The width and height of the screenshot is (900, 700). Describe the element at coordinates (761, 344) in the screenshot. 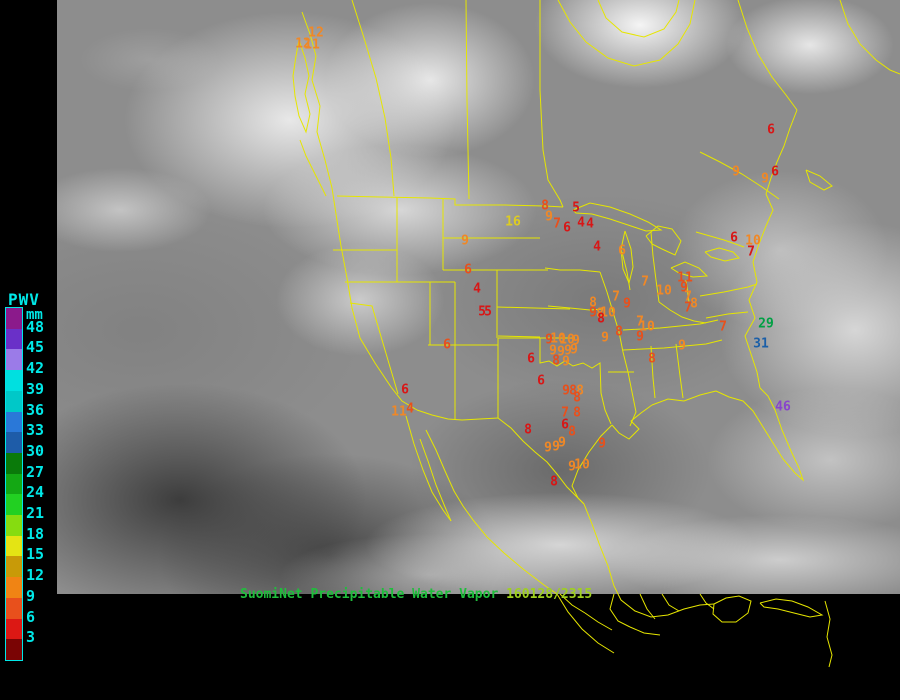

I see `station-pwv-value: 31` at that location.